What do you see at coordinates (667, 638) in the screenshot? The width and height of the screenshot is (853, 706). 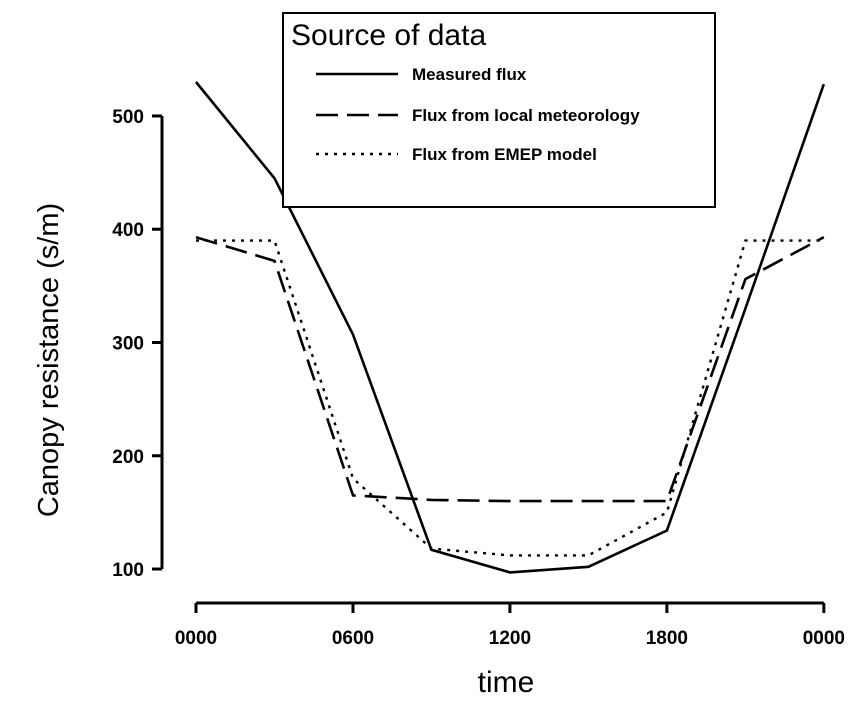 I see `x-tick-label: 1800` at bounding box center [667, 638].